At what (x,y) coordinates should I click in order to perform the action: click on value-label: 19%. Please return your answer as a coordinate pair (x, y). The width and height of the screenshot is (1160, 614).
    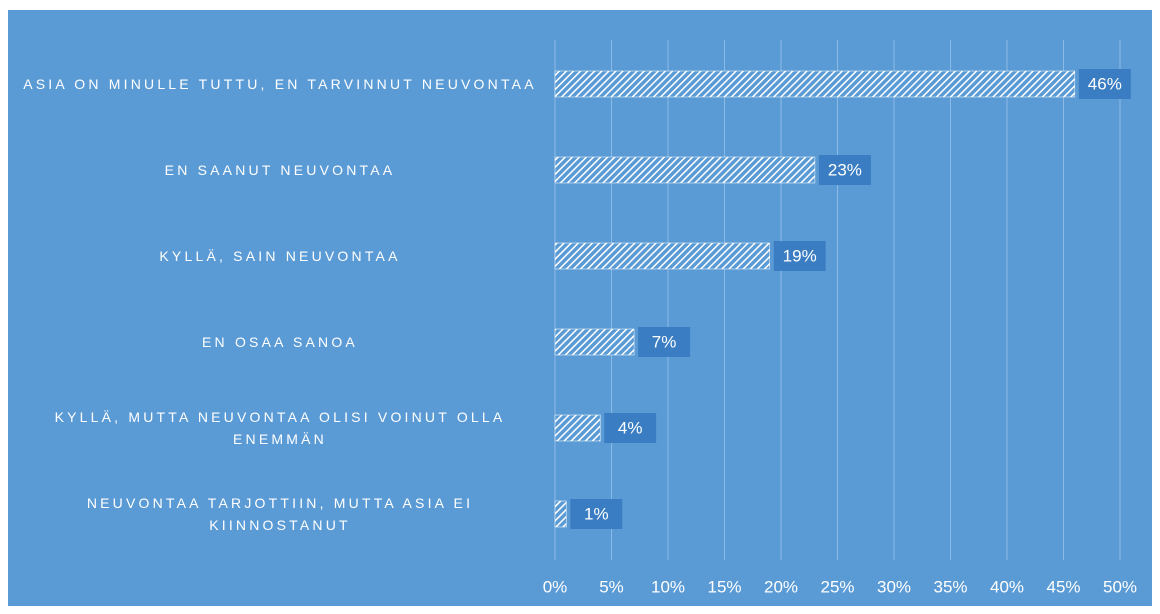
    Looking at the image, I should click on (800, 255).